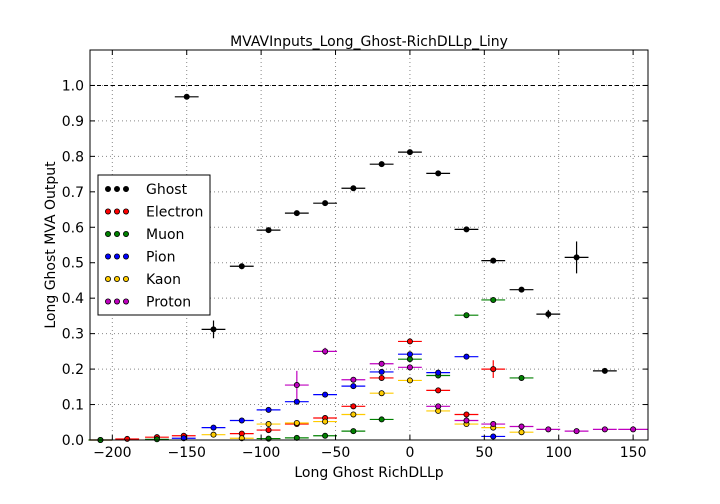 The height and width of the screenshot is (504, 720). I want to click on y-axis-label: Long Ghost MVA Output, so click(51, 245).